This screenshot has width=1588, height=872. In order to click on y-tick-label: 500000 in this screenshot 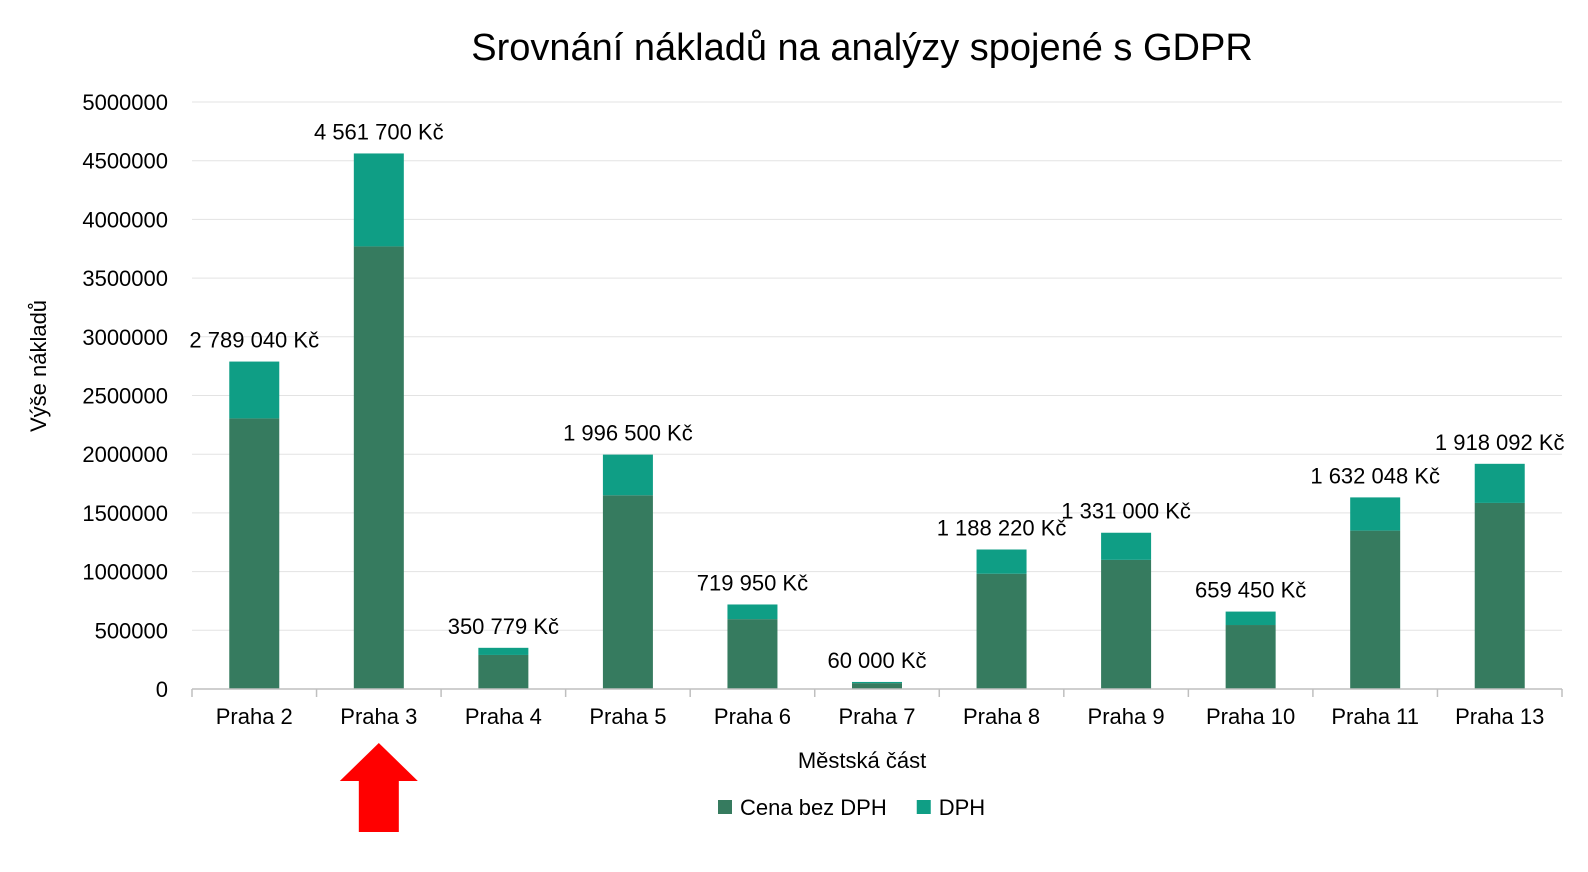, I will do `click(131, 630)`.